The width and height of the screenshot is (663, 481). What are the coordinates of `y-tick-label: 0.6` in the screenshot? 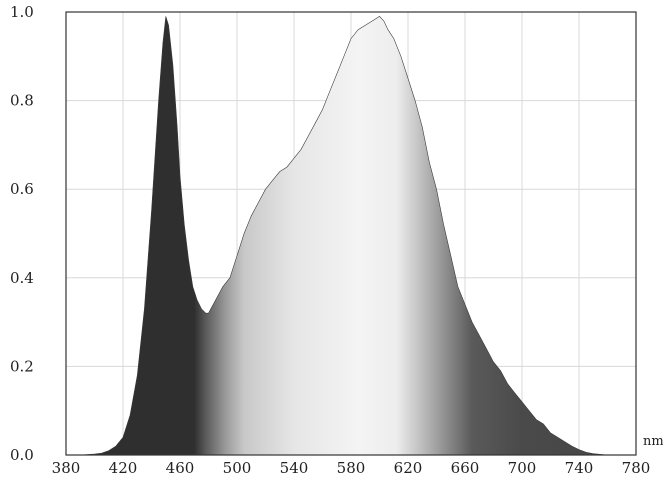 It's located at (22, 189).